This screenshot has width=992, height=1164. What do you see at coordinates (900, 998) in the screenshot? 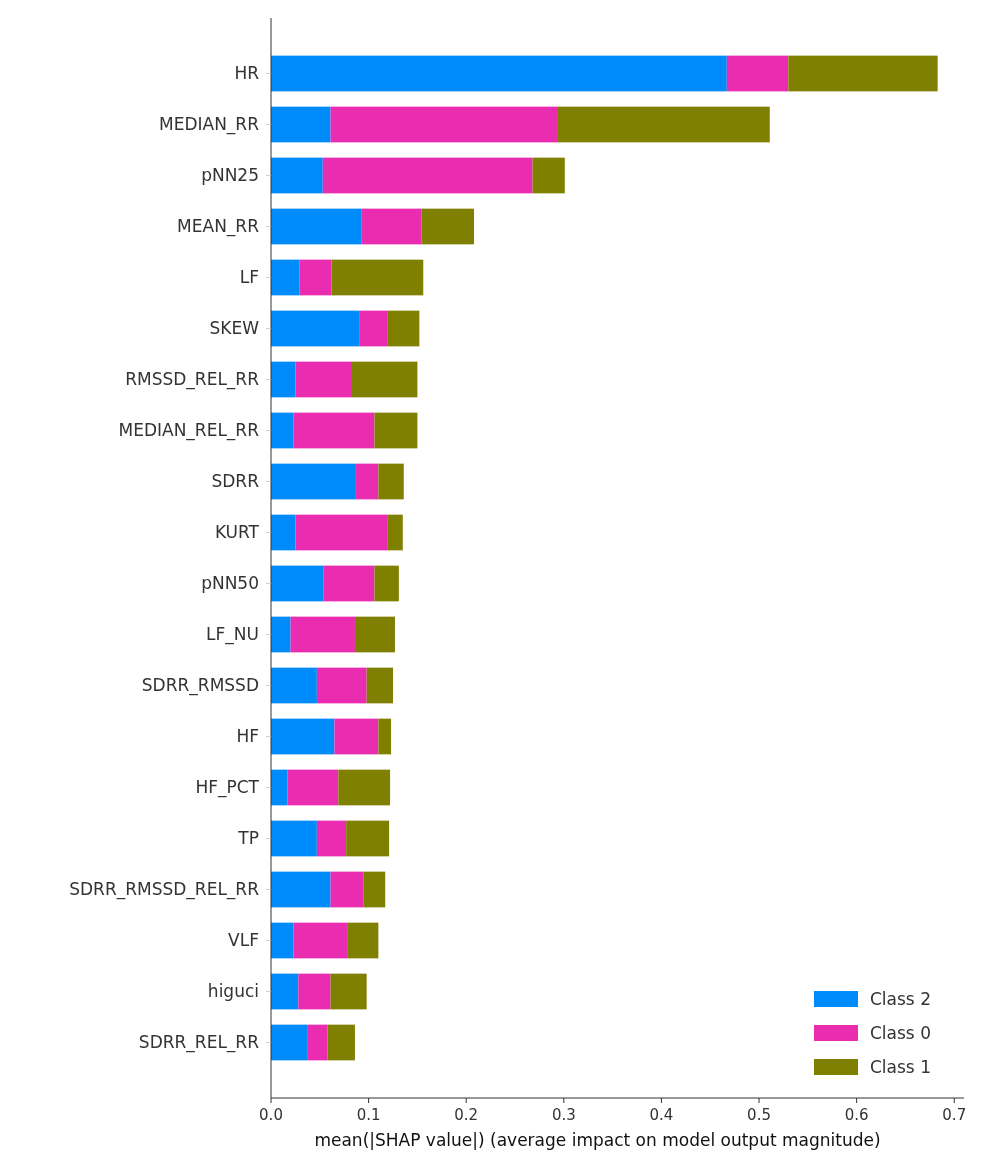
I see `legend-label: Class 2` at bounding box center [900, 998].